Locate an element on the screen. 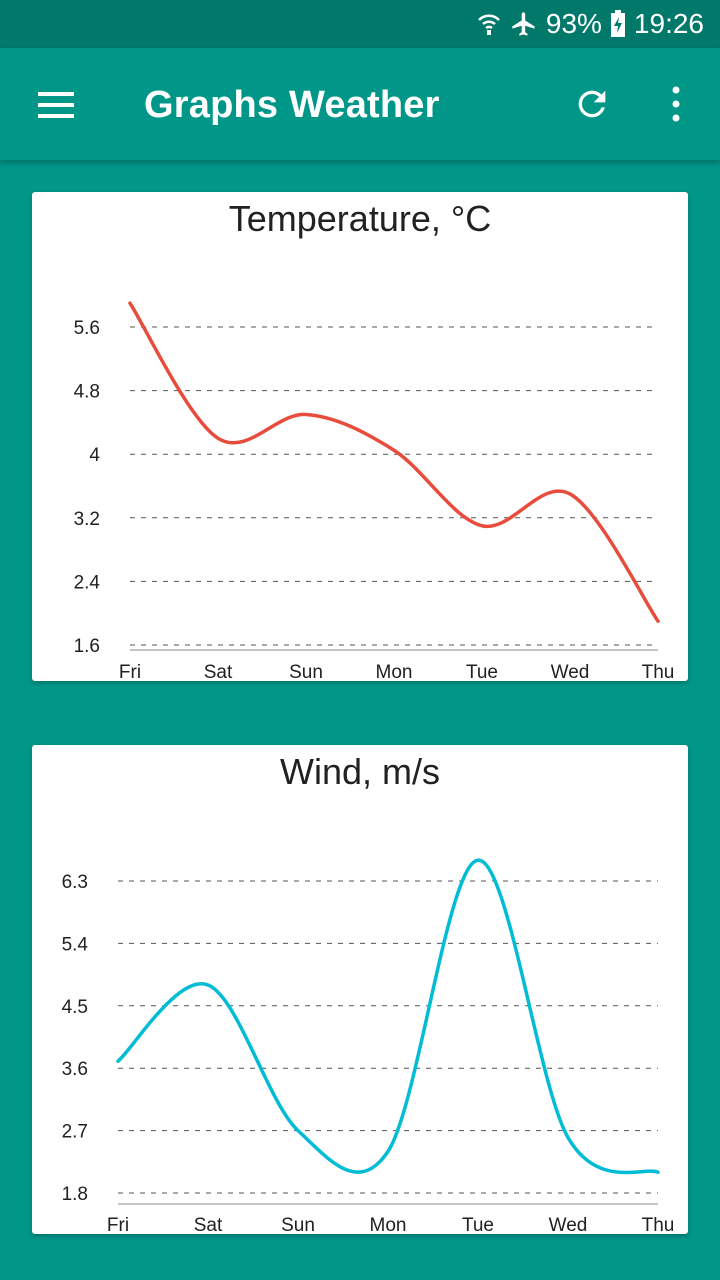  y-tick-label: 2.7 is located at coordinates (75, 1132).